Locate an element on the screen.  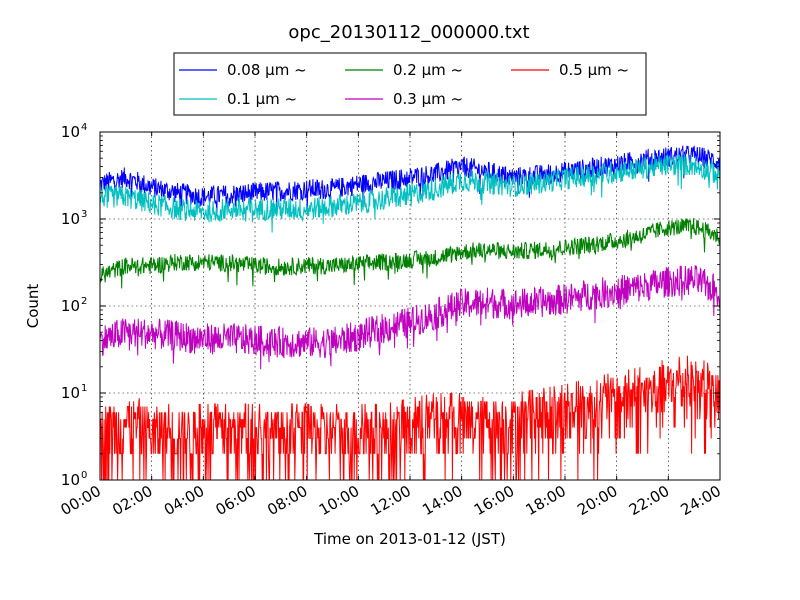
x-tick-label: 12:00 is located at coordinates (391, 500).